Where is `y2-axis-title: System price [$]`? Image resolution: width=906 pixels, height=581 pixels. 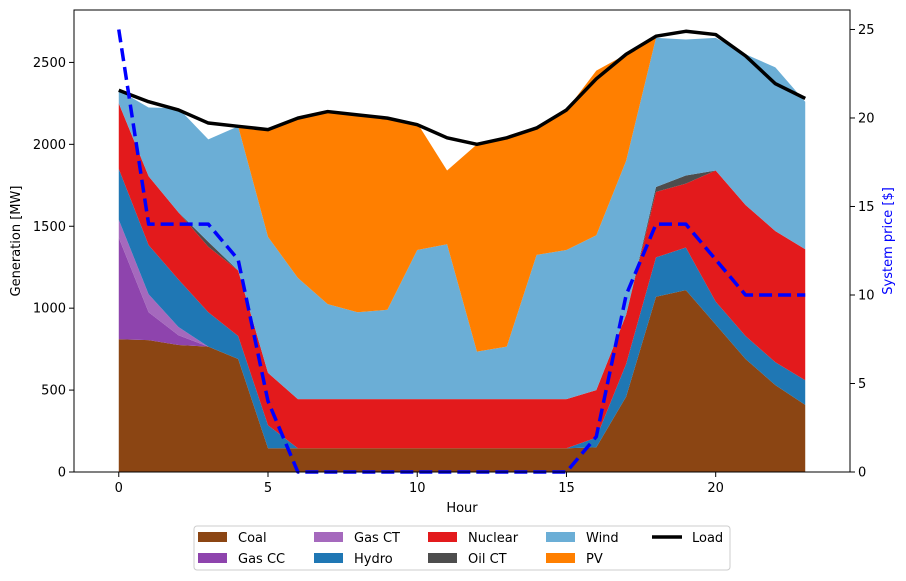 y2-axis-title: System price [$] is located at coordinates (888, 241).